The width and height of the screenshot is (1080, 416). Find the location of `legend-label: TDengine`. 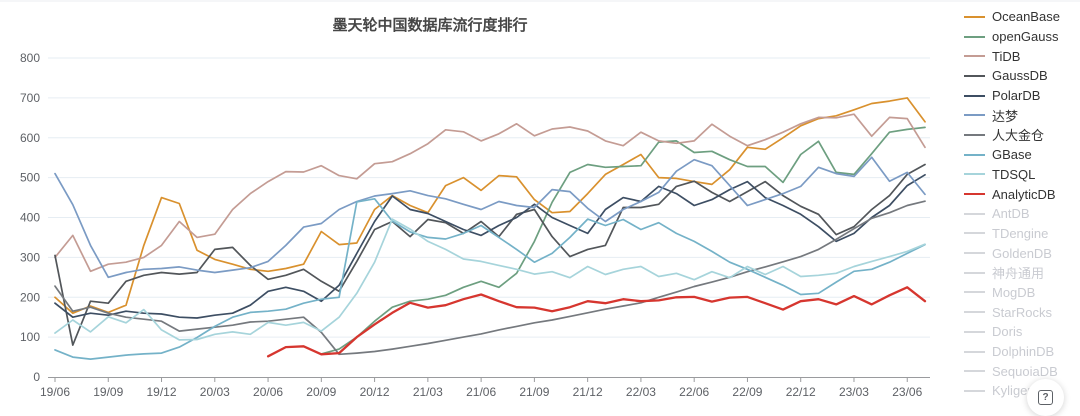

legend-label: TDengine is located at coordinates (1020, 233).